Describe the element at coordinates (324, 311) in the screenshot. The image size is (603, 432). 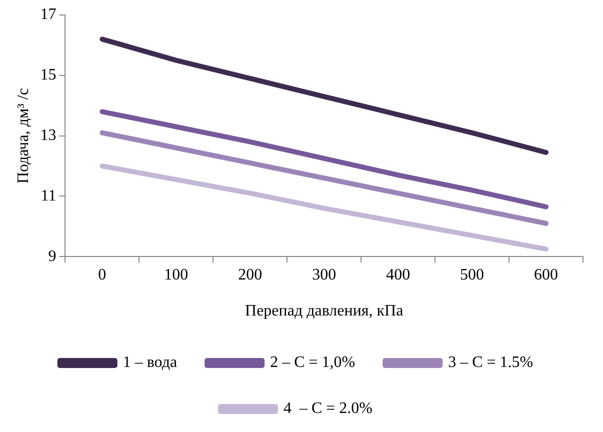
I see `x-axis-title: Перепад давления, кПа` at that location.